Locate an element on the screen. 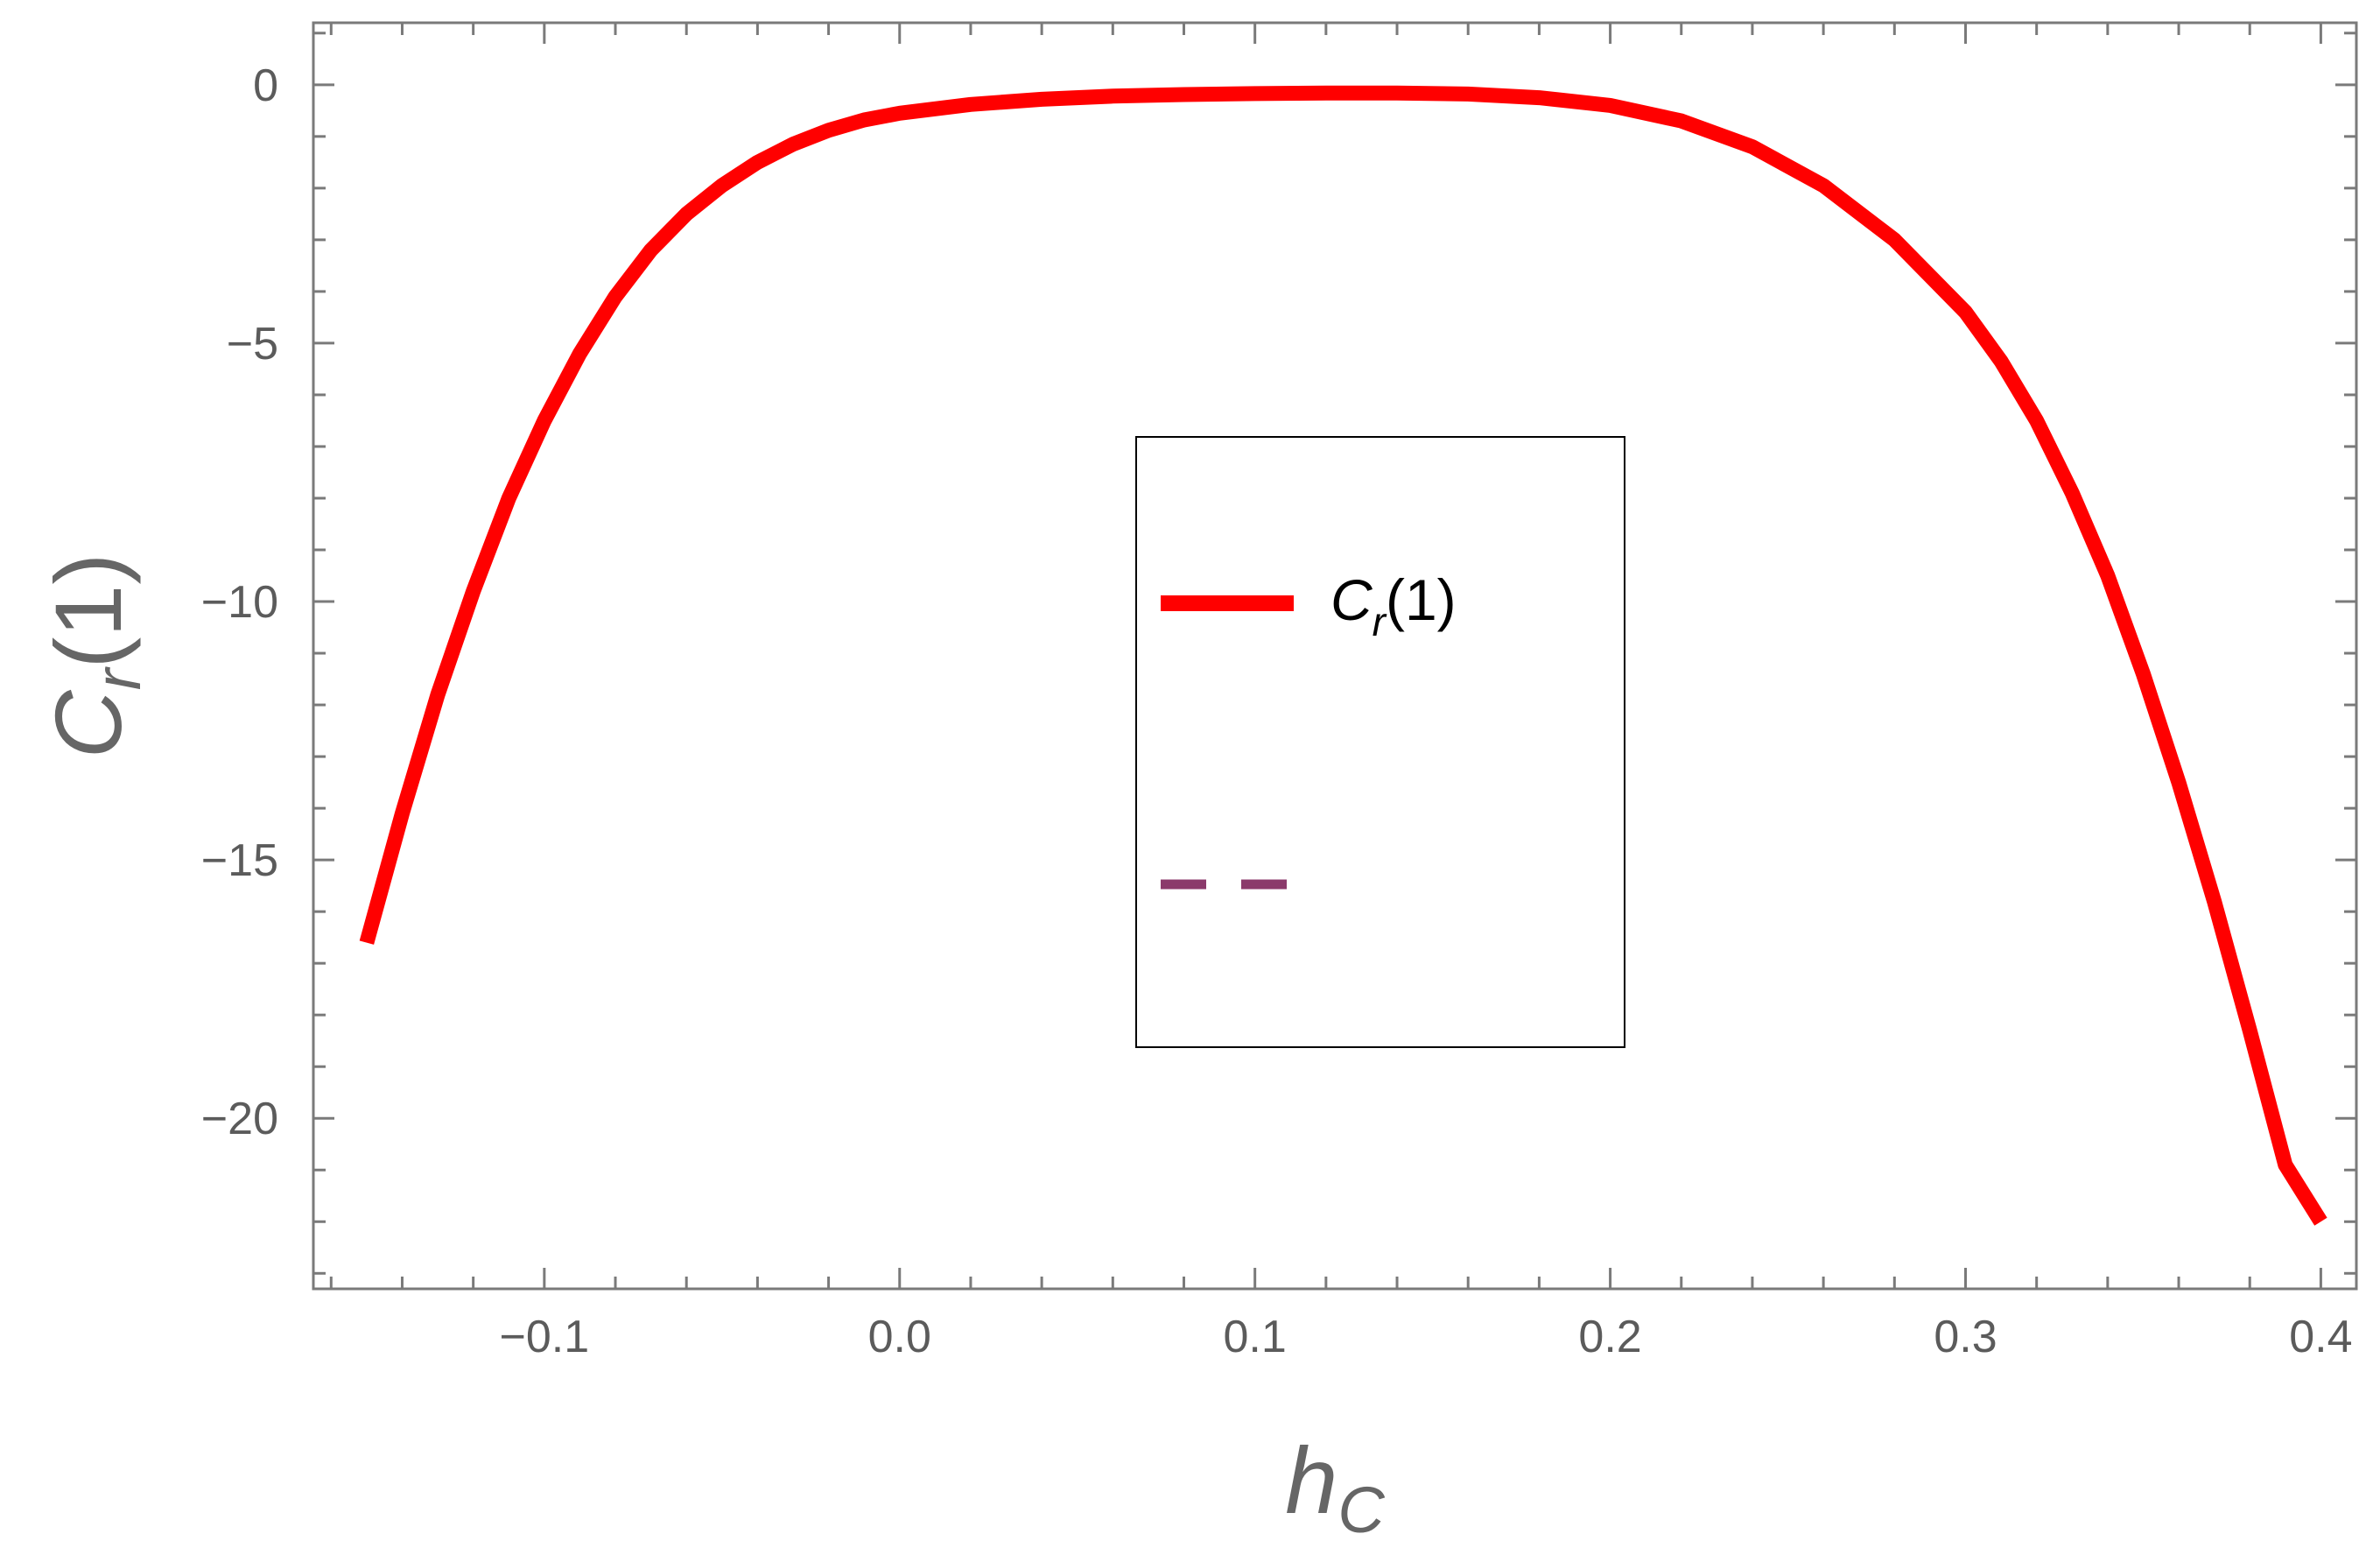 The width and height of the screenshot is (2380, 1541). x-tick-label: 0.3 is located at coordinates (1965, 1337).